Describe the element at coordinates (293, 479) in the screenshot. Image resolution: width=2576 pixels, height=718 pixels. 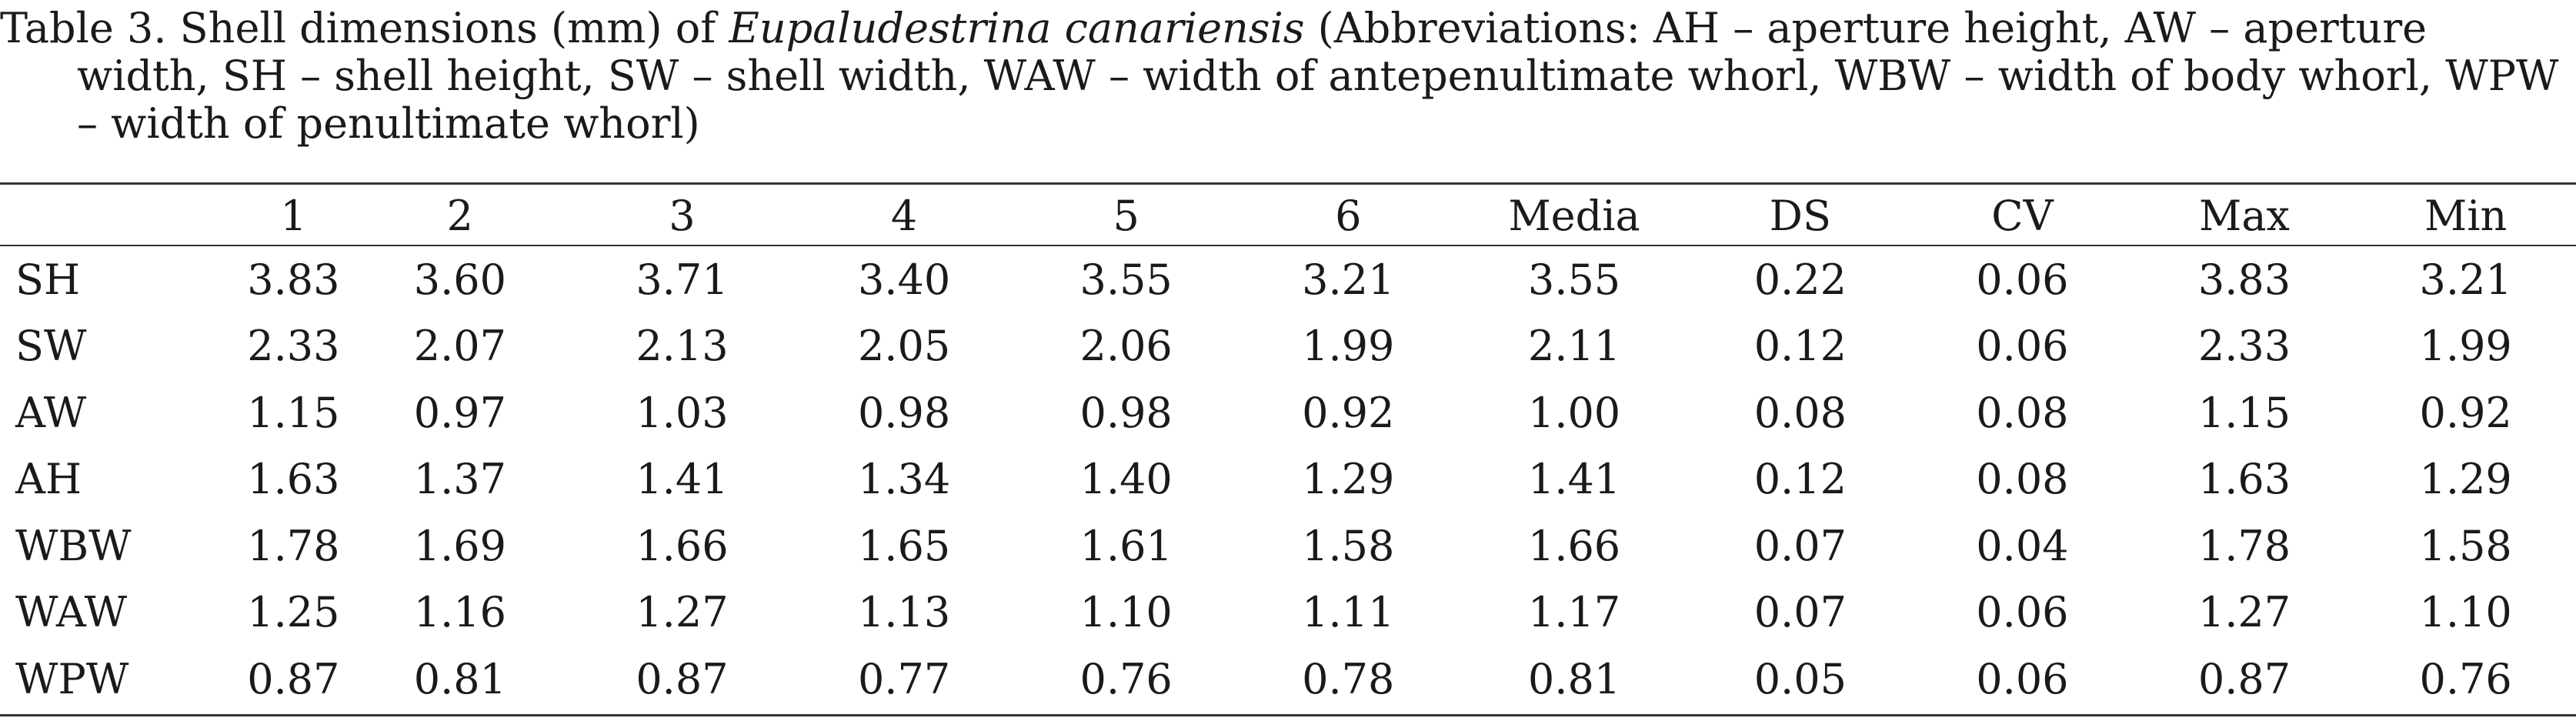
I see `table-cell: 1.63` at that location.